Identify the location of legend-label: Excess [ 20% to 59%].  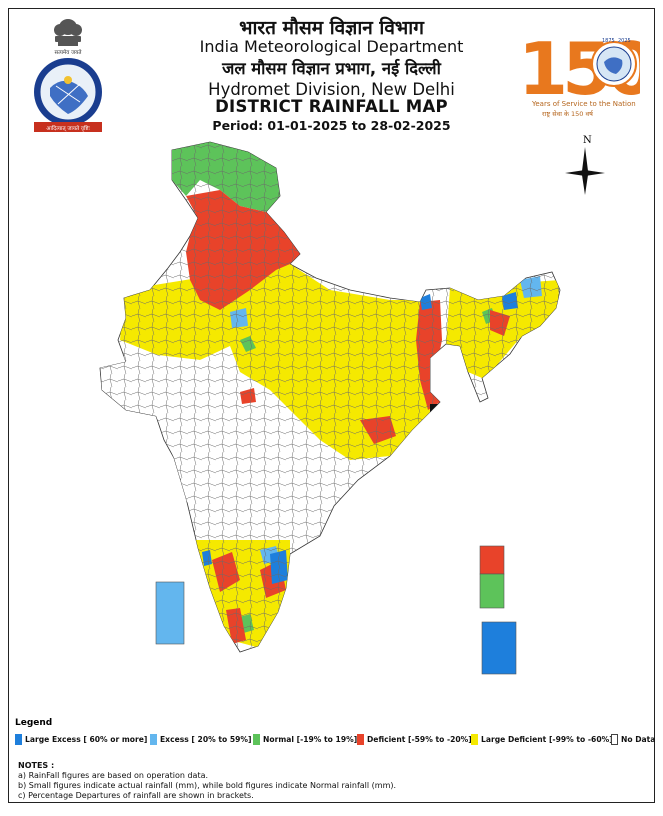
(206, 739).